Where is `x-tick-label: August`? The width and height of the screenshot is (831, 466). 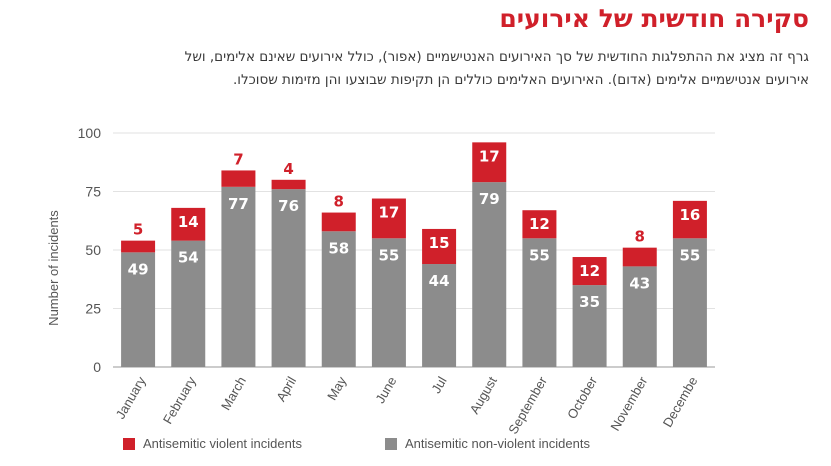 x-tick-label: August is located at coordinates (483, 395).